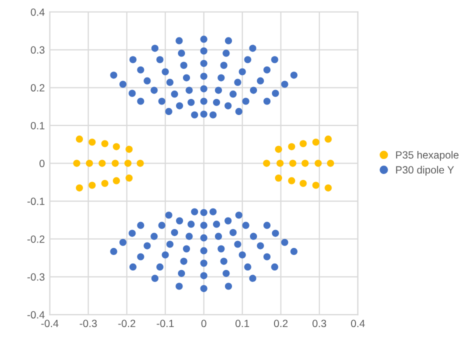 The image size is (474, 342). Describe the element at coordinates (37, 88) in the screenshot. I see `y-tick-label: 0.2` at that location.